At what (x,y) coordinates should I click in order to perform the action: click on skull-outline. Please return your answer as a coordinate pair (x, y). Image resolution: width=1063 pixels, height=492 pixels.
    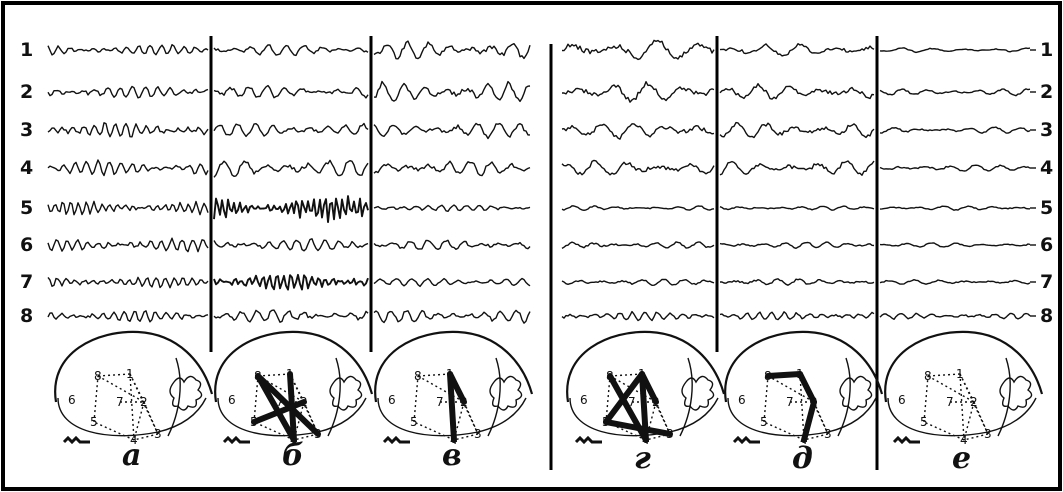
    Looking at the image, I should click on (804, 366).